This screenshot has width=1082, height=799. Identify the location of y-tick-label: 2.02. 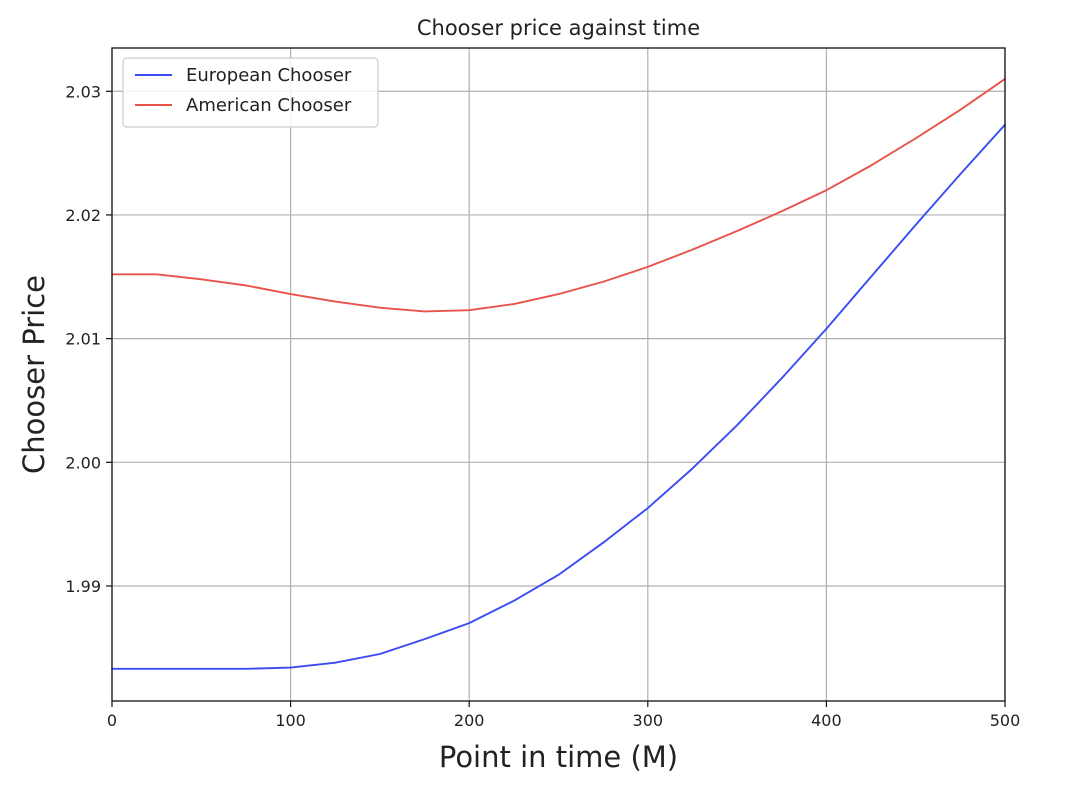
(83, 215).